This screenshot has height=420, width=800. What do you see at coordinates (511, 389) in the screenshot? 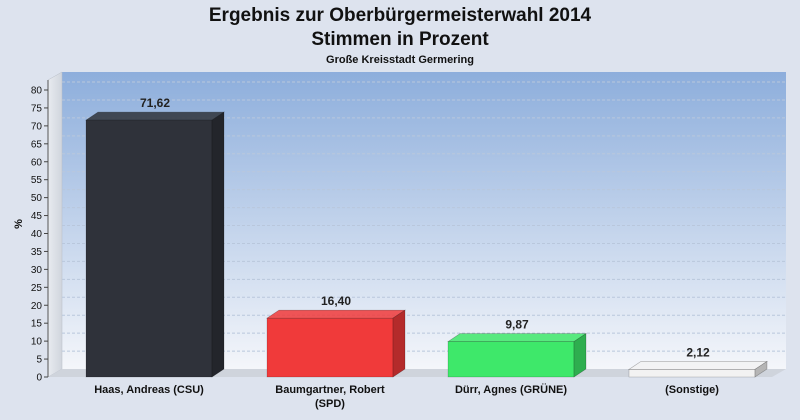
I see `x-tick-label: Dürr, Agnes (GRÜNE)` at bounding box center [511, 389].